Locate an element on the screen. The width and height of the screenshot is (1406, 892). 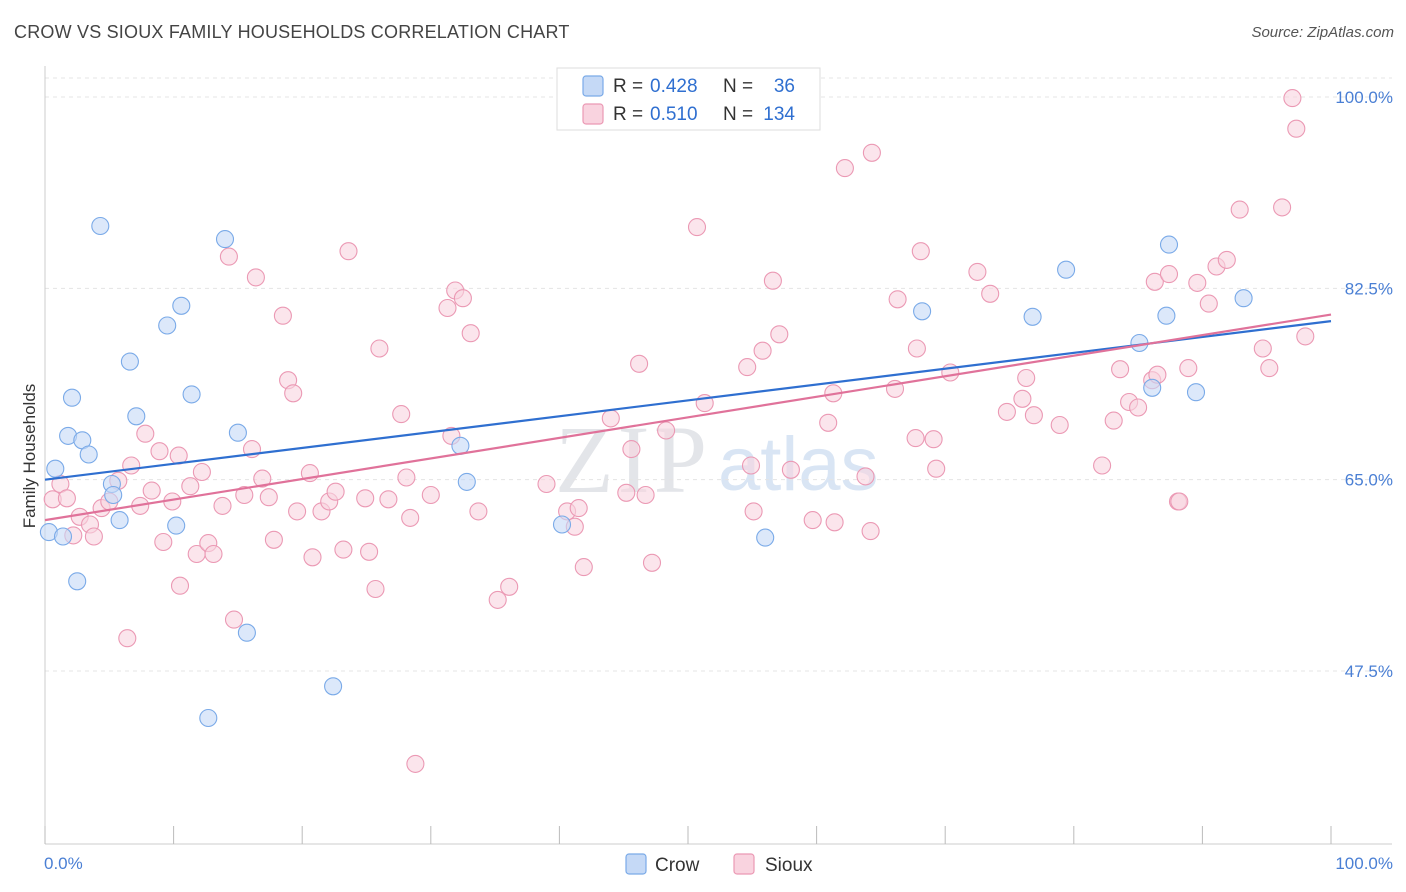
bottom-legend-label-sioux: Sioux is located at coordinates (789, 865).